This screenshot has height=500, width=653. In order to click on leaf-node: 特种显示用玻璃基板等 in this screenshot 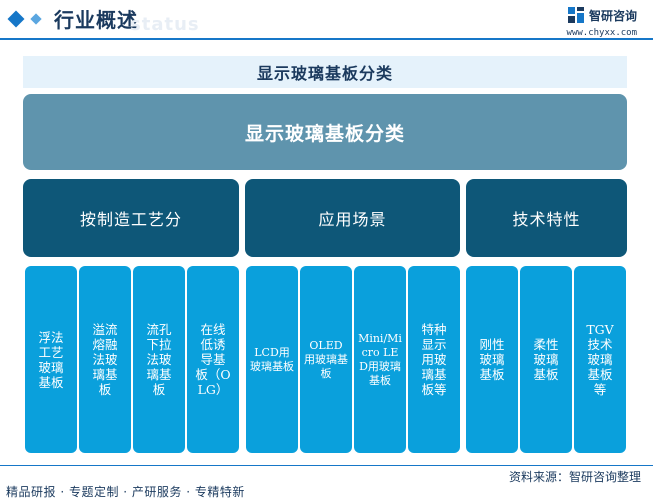, I will do `click(434, 359)`.